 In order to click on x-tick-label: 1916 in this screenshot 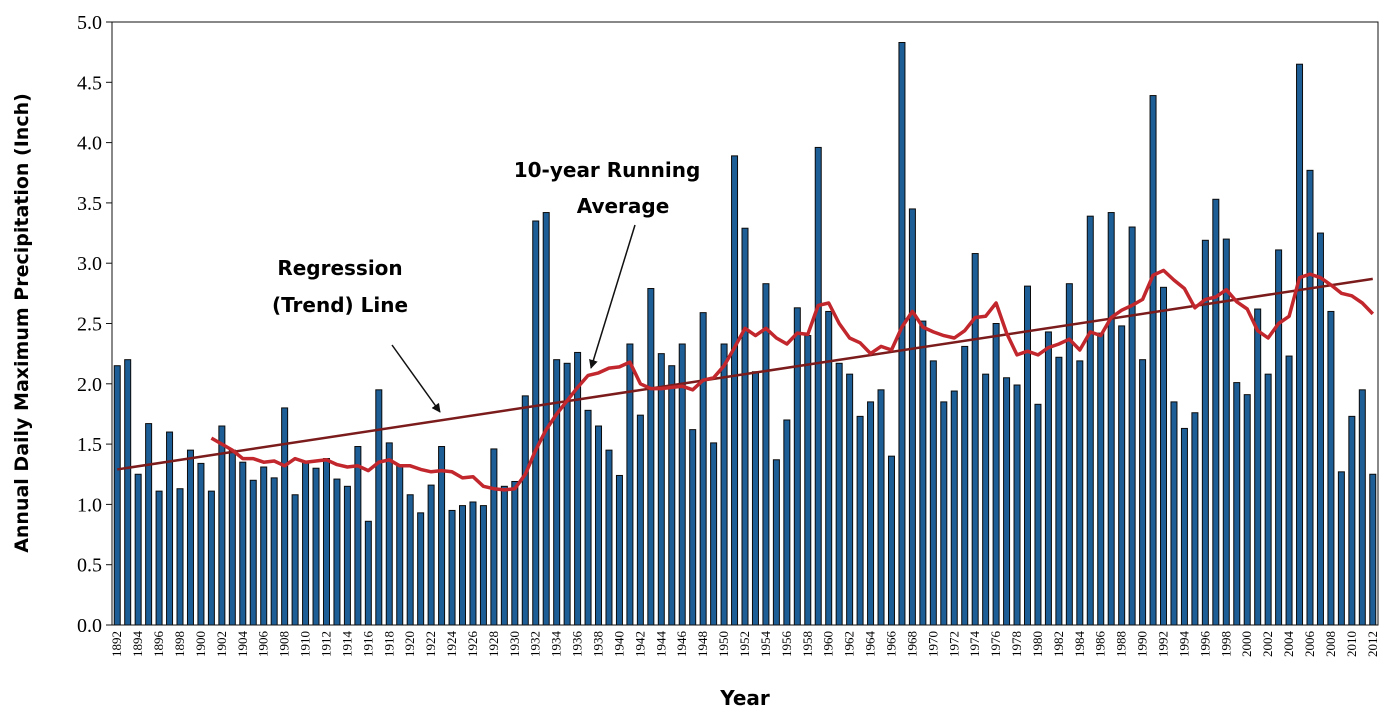, I will do `click(367, 644)`.